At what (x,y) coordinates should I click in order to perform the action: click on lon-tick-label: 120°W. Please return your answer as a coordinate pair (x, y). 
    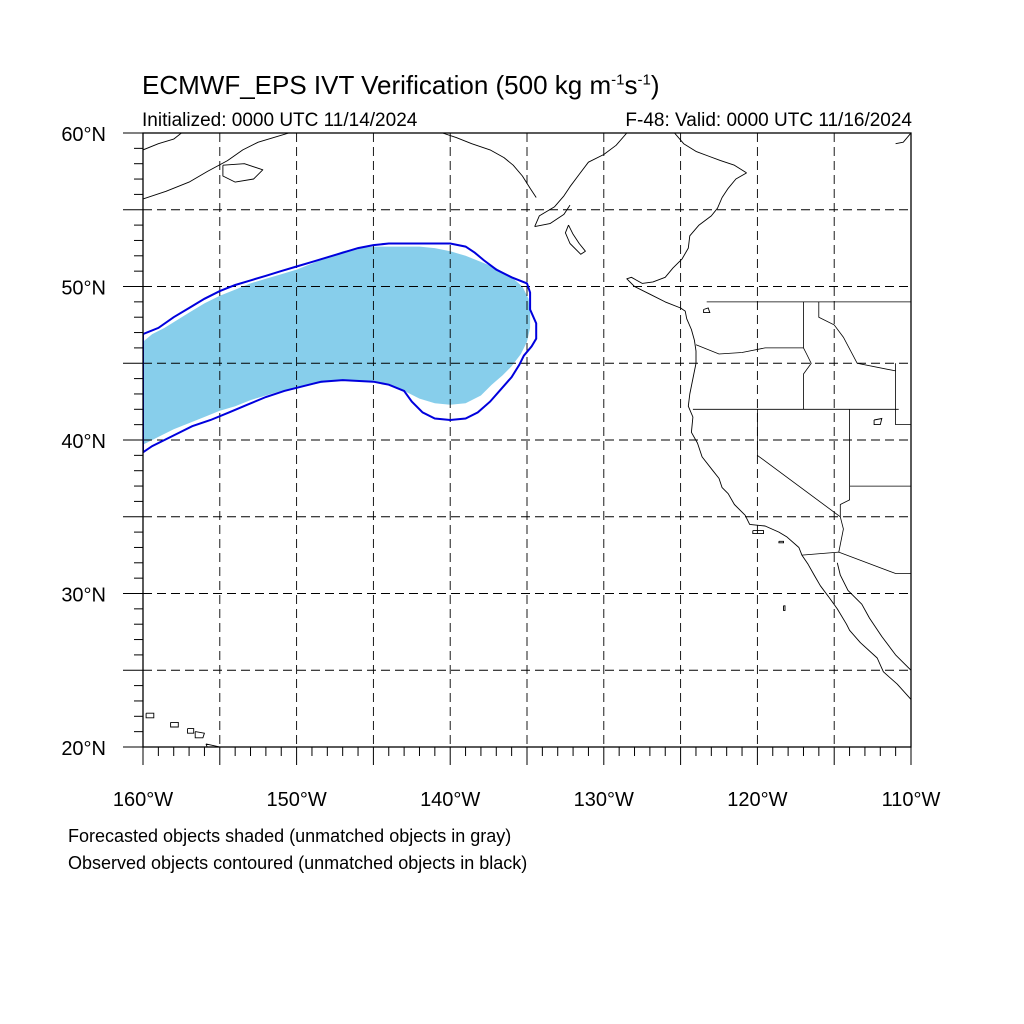
    Looking at the image, I should click on (757, 800).